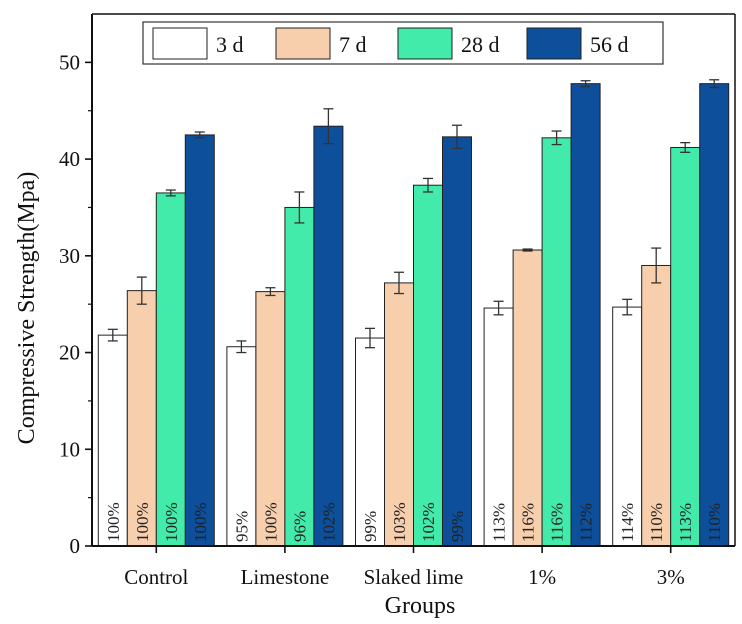 The image size is (742, 624). I want to click on y-tick-label: 40, so click(69, 159).